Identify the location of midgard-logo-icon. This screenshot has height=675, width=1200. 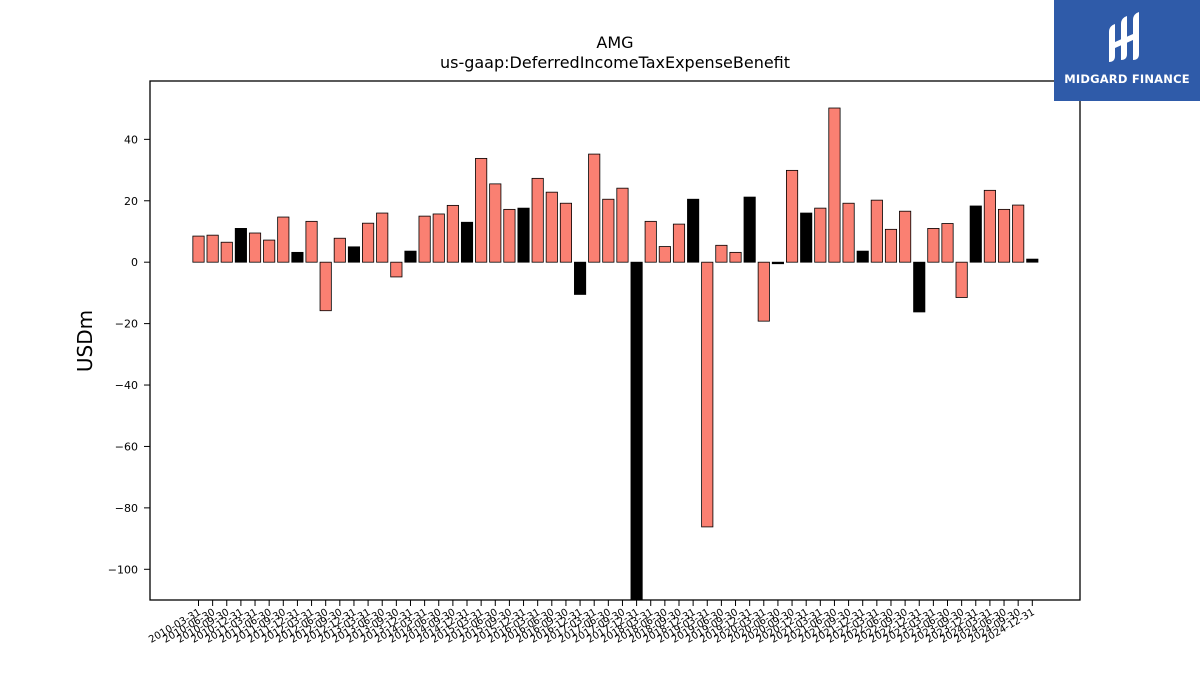
(1124, 37).